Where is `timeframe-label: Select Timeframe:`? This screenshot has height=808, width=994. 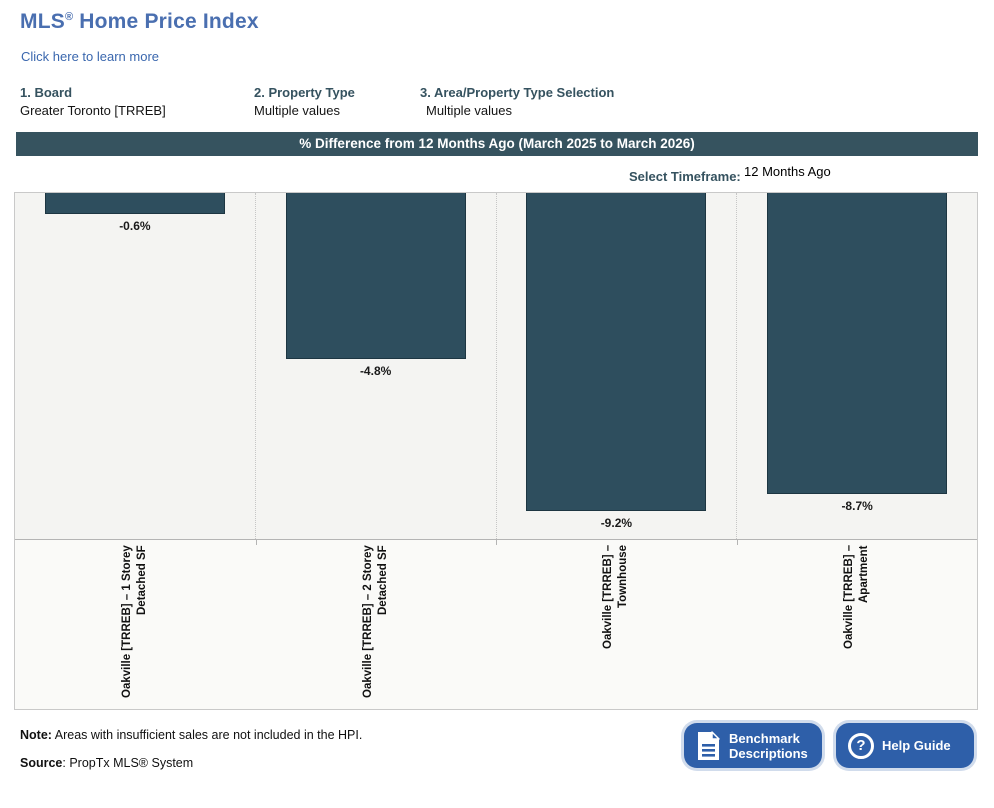 timeframe-label: Select Timeframe: is located at coordinates (685, 176).